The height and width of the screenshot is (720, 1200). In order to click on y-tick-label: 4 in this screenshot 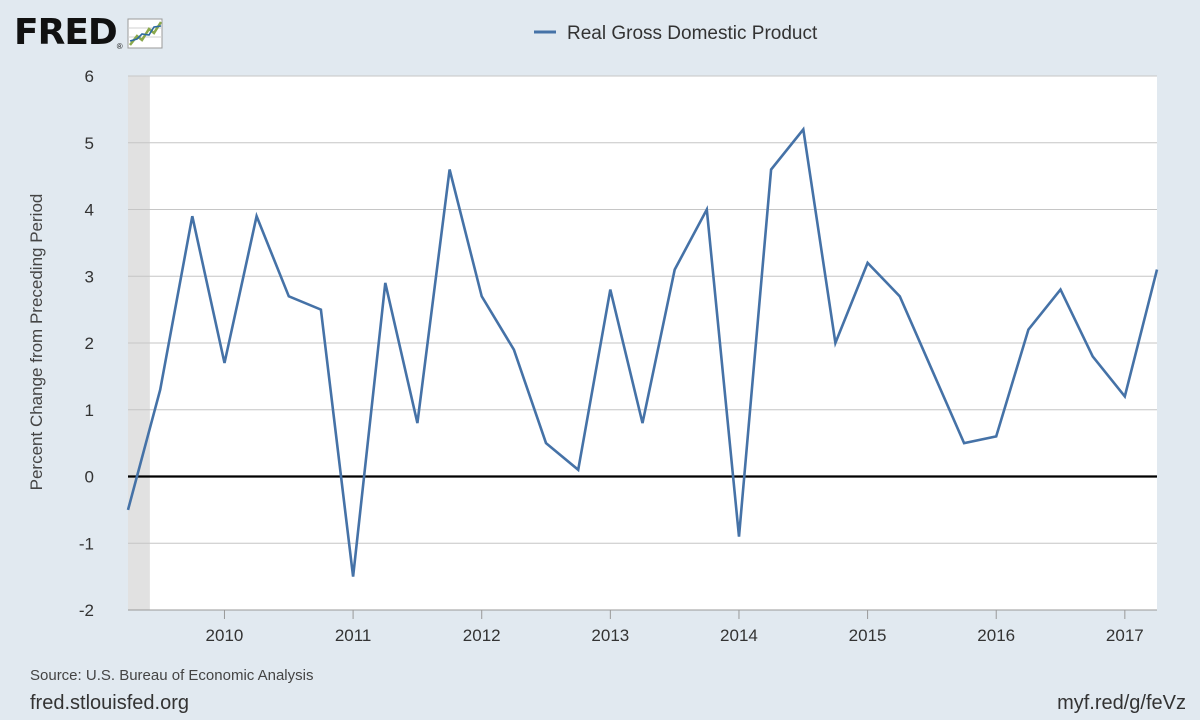, I will do `click(89, 210)`.